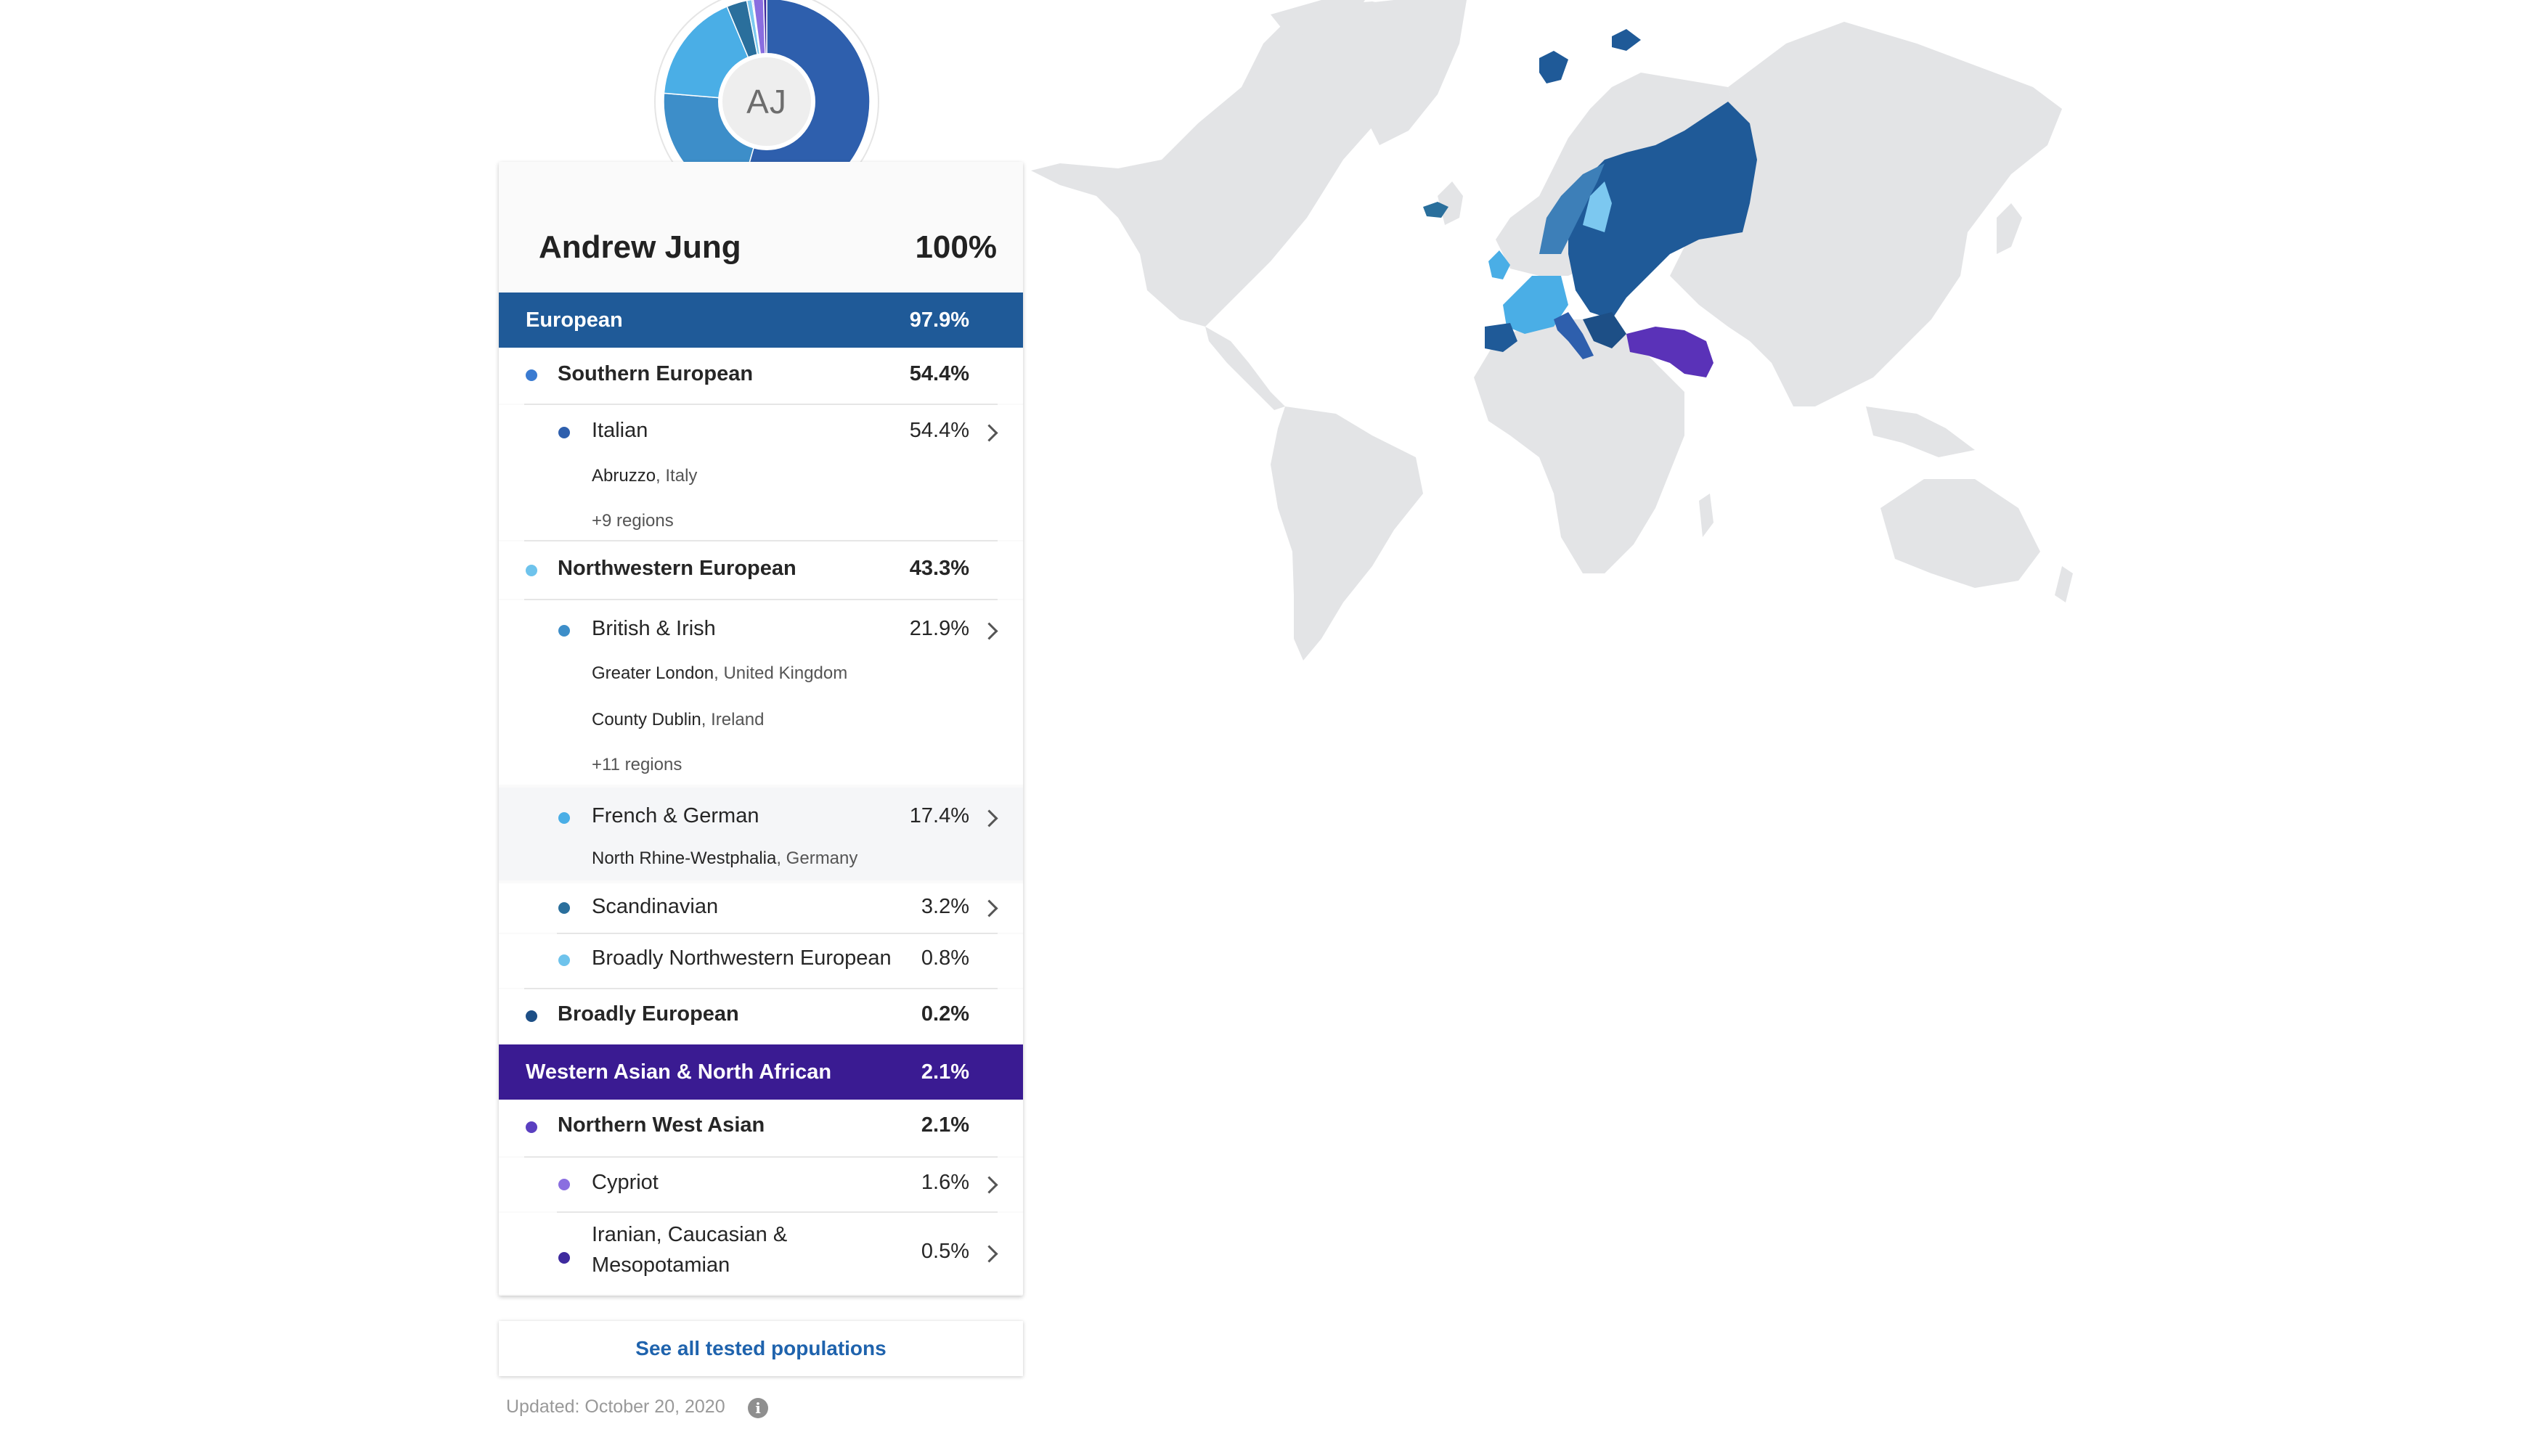  I want to click on region-scandinavia, so click(1572, 208).